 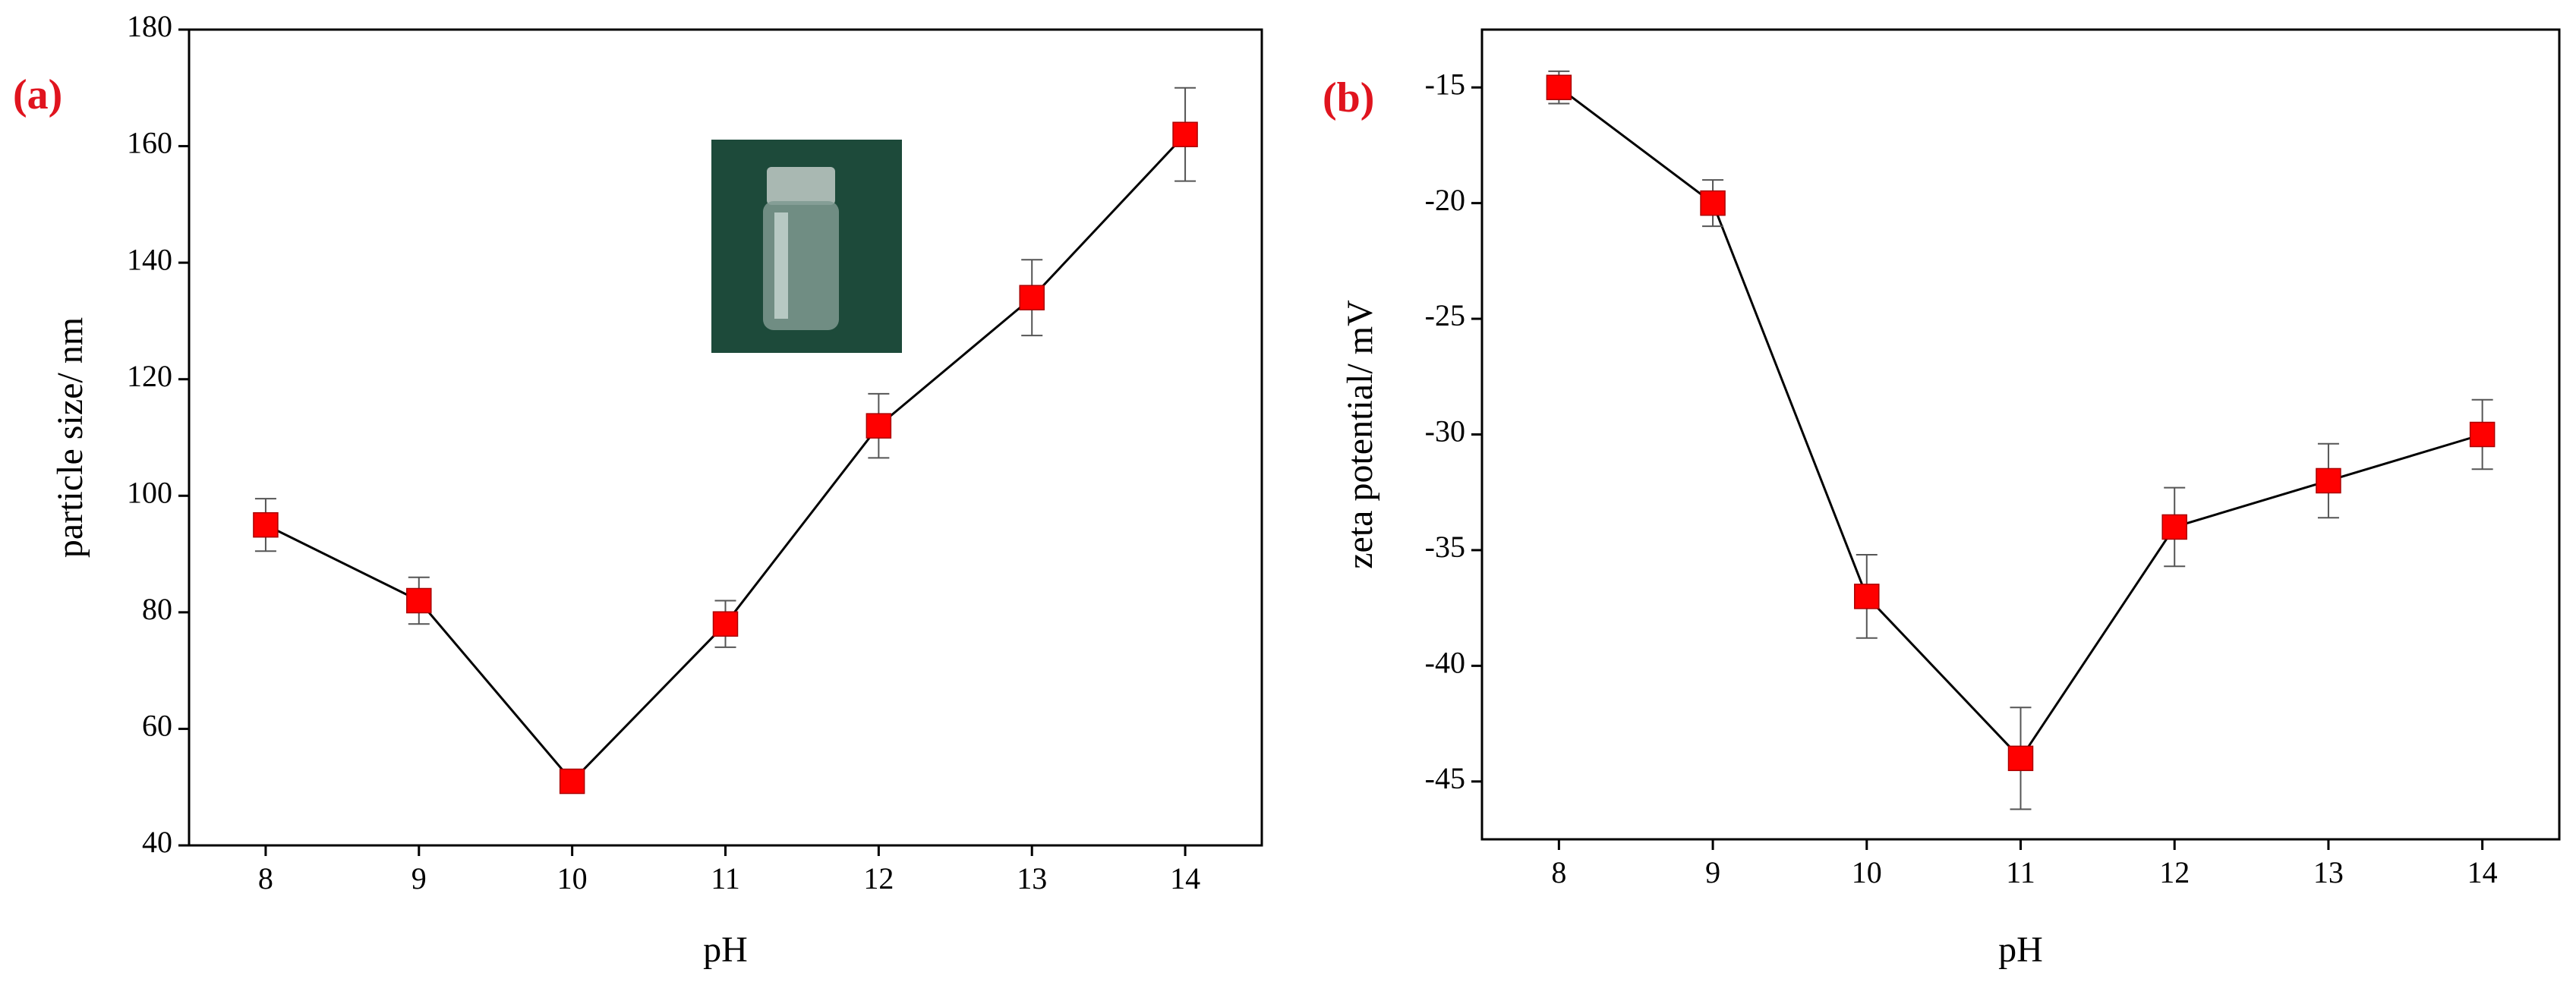 I want to click on y-tick-label: -30, so click(x=1445, y=431).